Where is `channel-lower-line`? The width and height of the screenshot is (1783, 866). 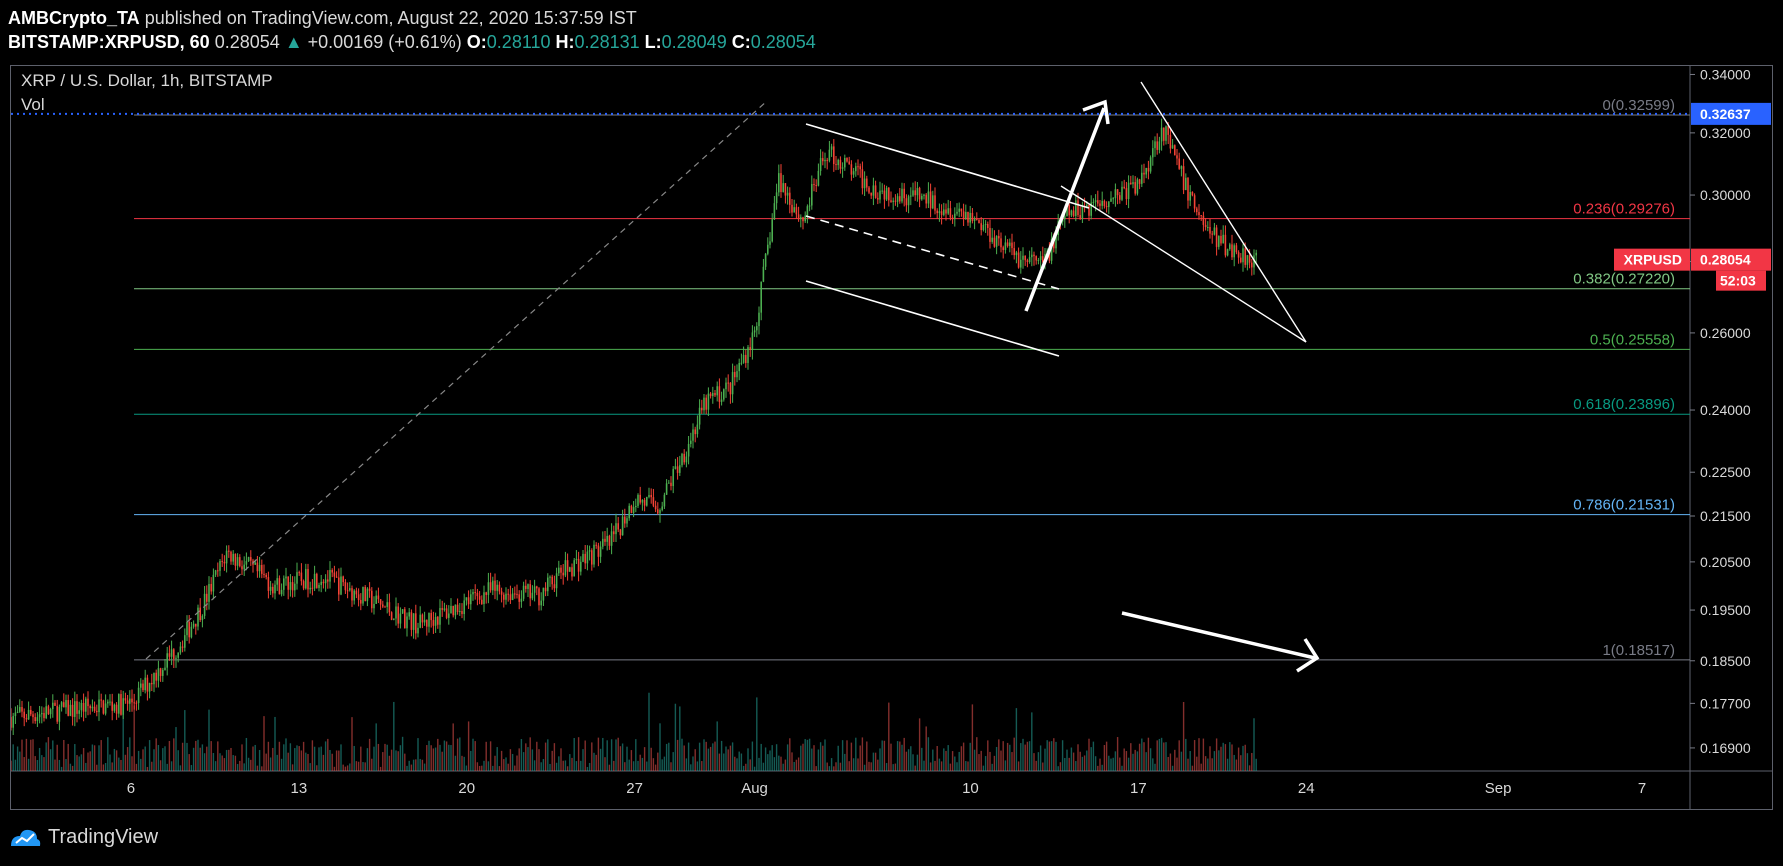
channel-lower-line is located at coordinates (932, 318).